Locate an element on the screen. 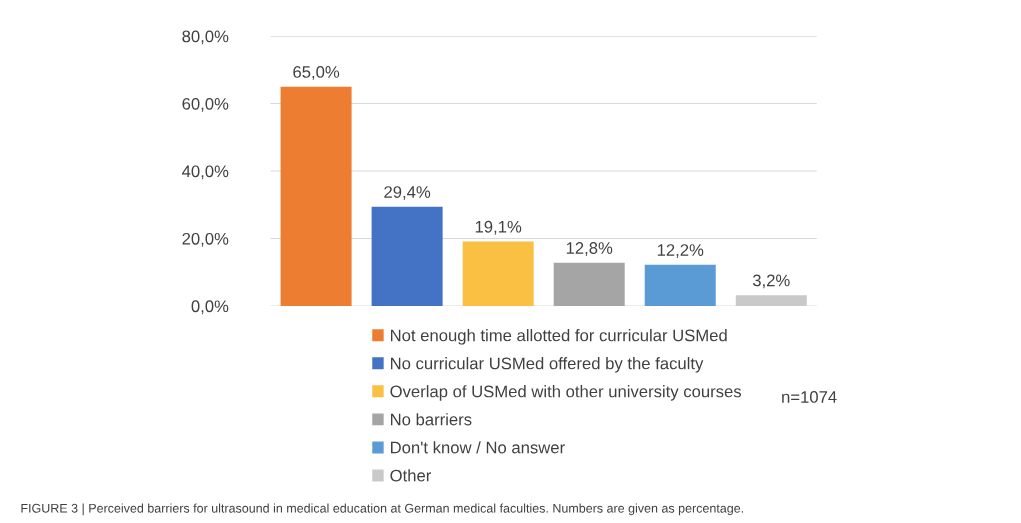  data-label: 65,0% is located at coordinates (316, 73).